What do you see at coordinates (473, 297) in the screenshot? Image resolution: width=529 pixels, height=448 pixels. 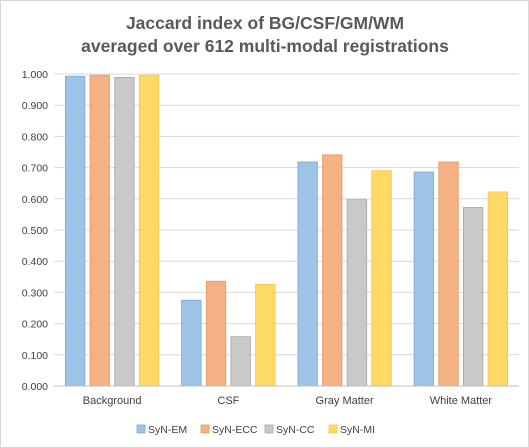 I see `bar-syn-cc-white-matter` at bounding box center [473, 297].